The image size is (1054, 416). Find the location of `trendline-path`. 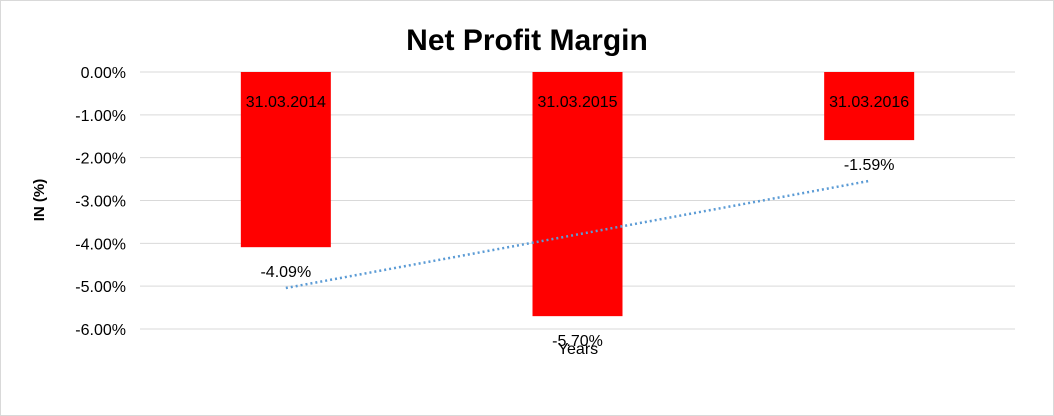

trendline-path is located at coordinates (577, 234).